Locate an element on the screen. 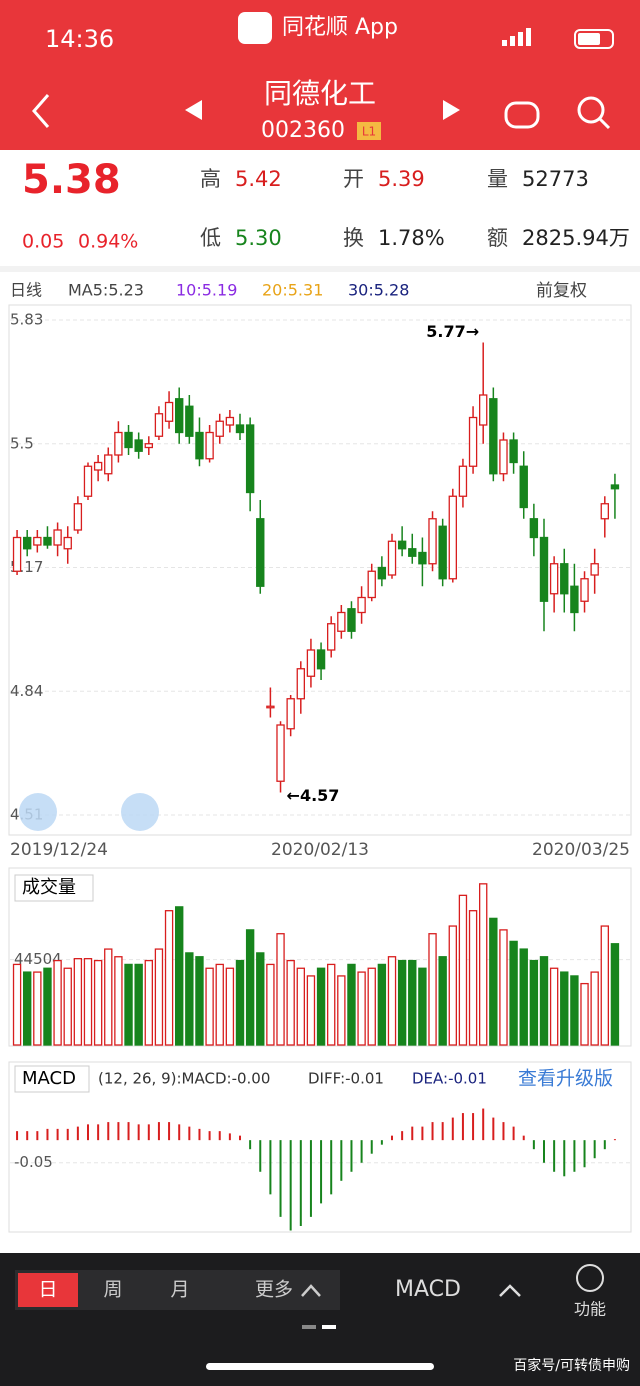 Image resolution: width=640 pixels, height=1386 pixels. ma5: MA5:5.23 is located at coordinates (106, 290).